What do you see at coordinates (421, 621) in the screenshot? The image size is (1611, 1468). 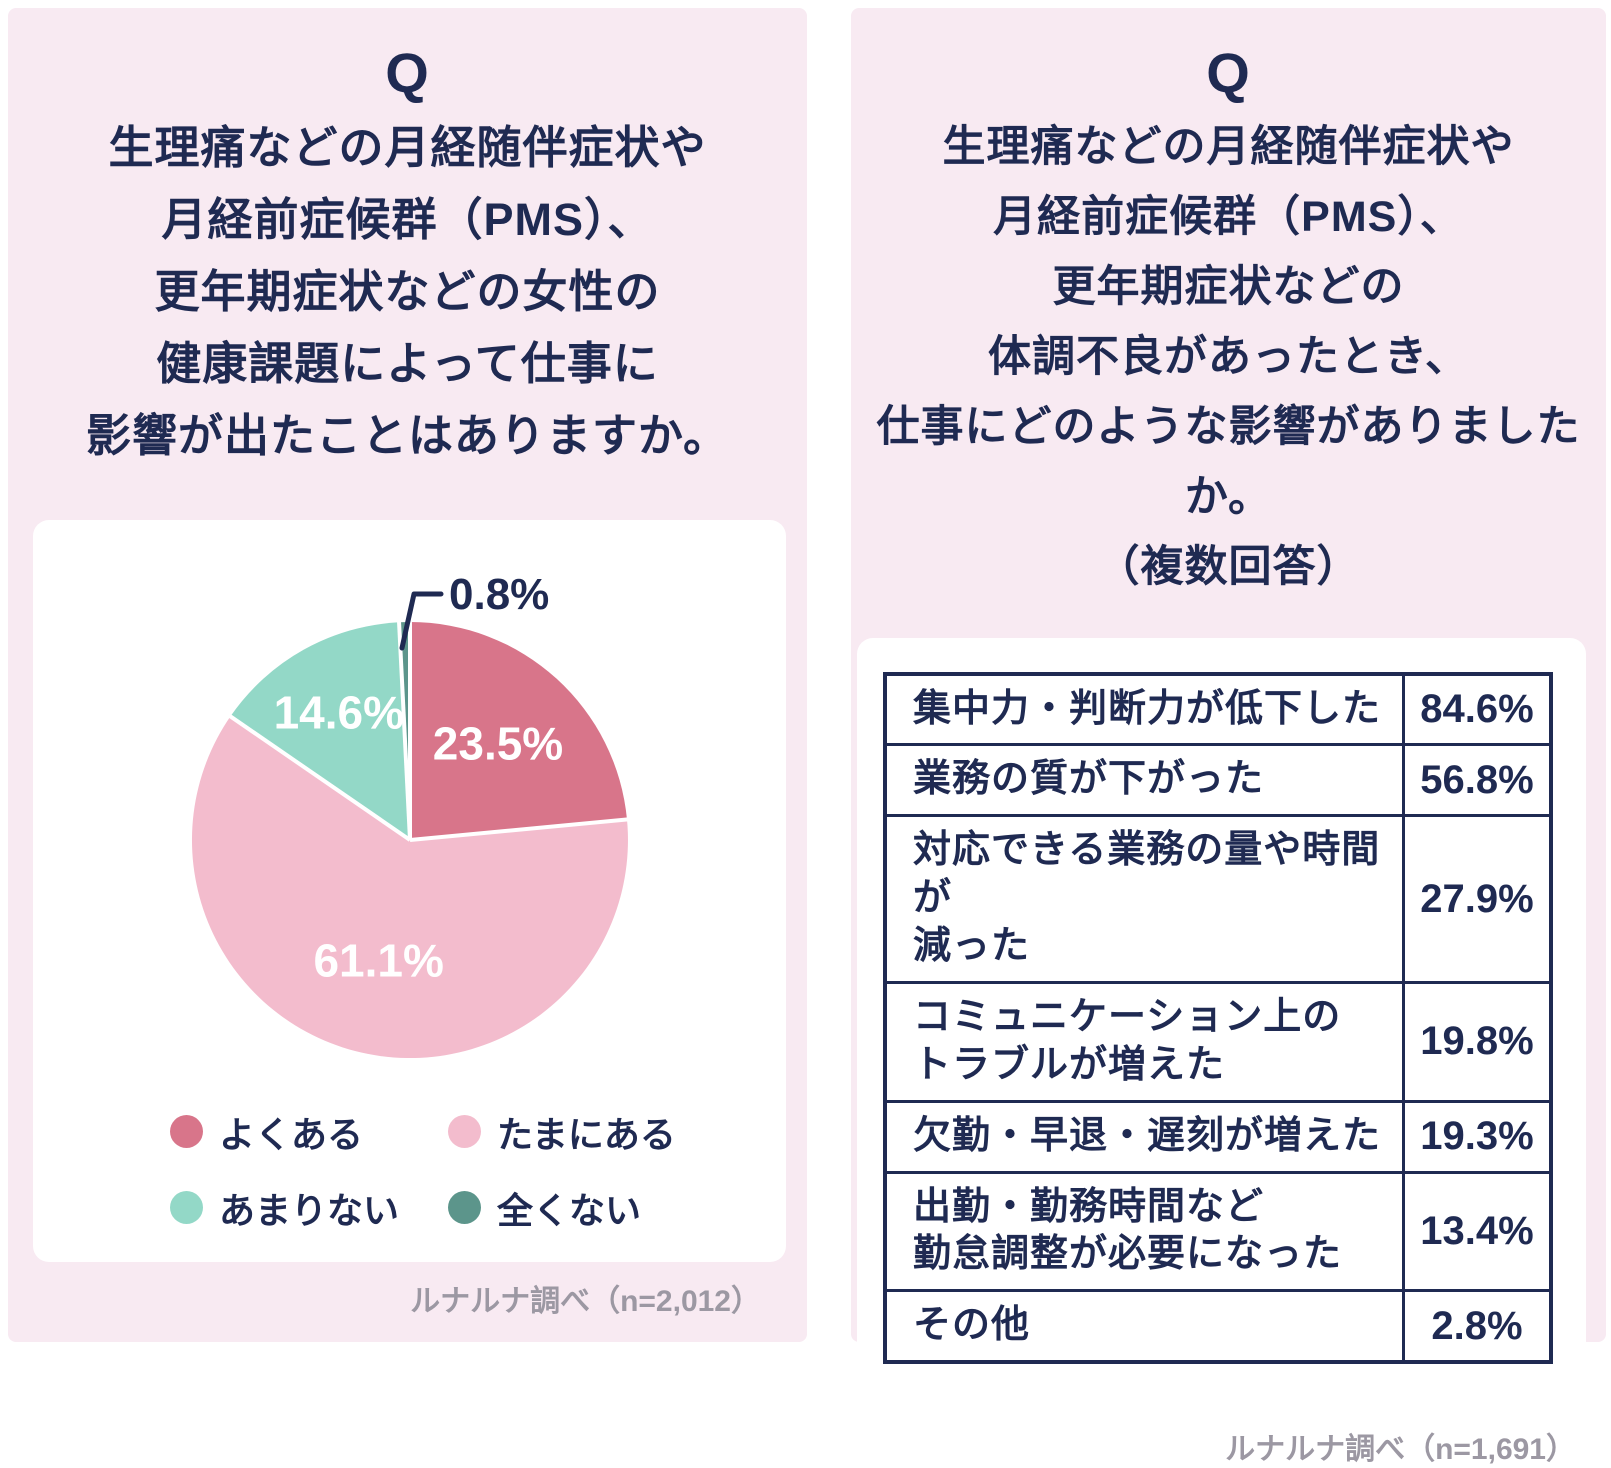 I see `pie-callout-line` at bounding box center [421, 621].